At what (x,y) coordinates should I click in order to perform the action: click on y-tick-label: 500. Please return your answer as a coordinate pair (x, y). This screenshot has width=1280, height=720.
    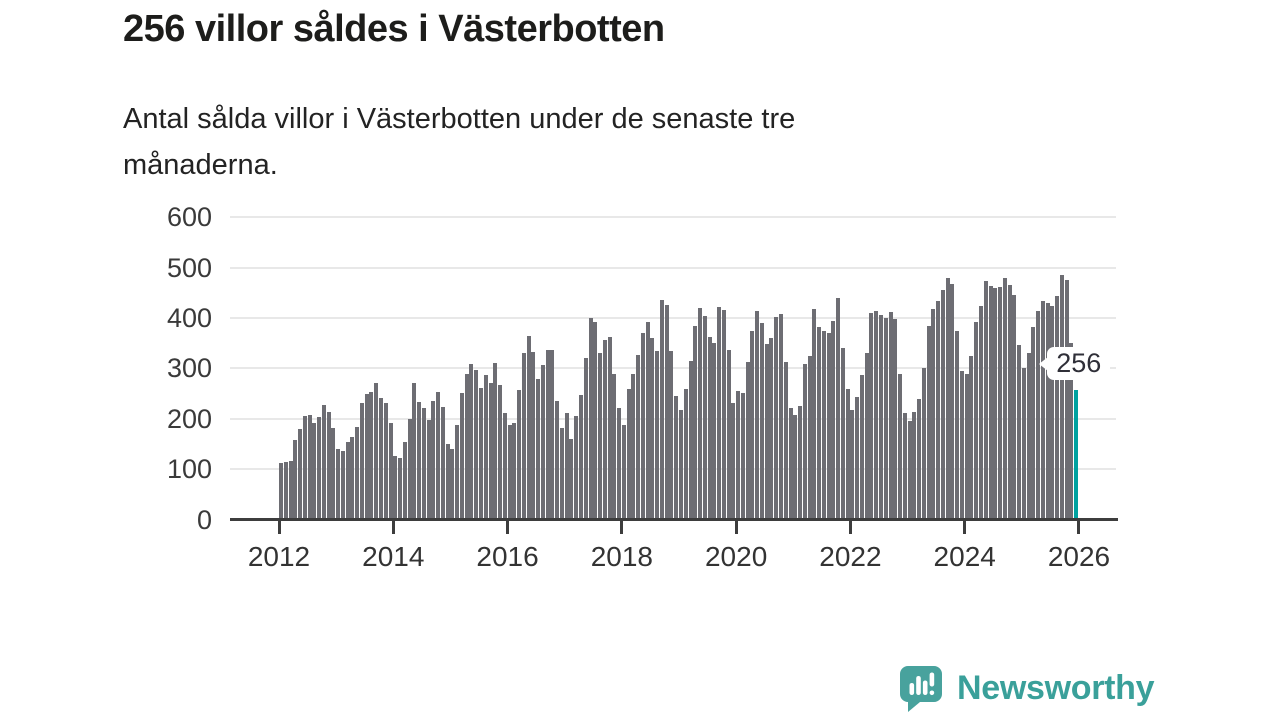
    Looking at the image, I should click on (189, 267).